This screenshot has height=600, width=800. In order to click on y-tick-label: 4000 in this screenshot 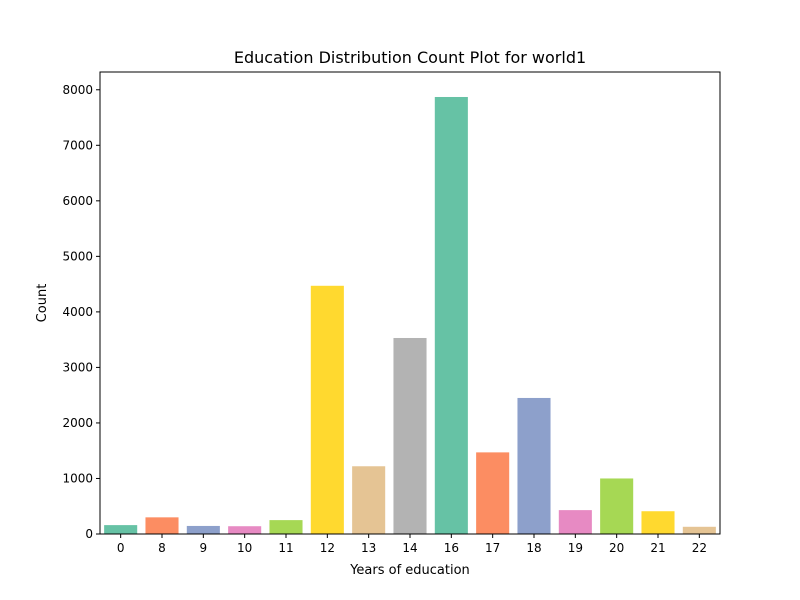, I will do `click(77, 312)`.